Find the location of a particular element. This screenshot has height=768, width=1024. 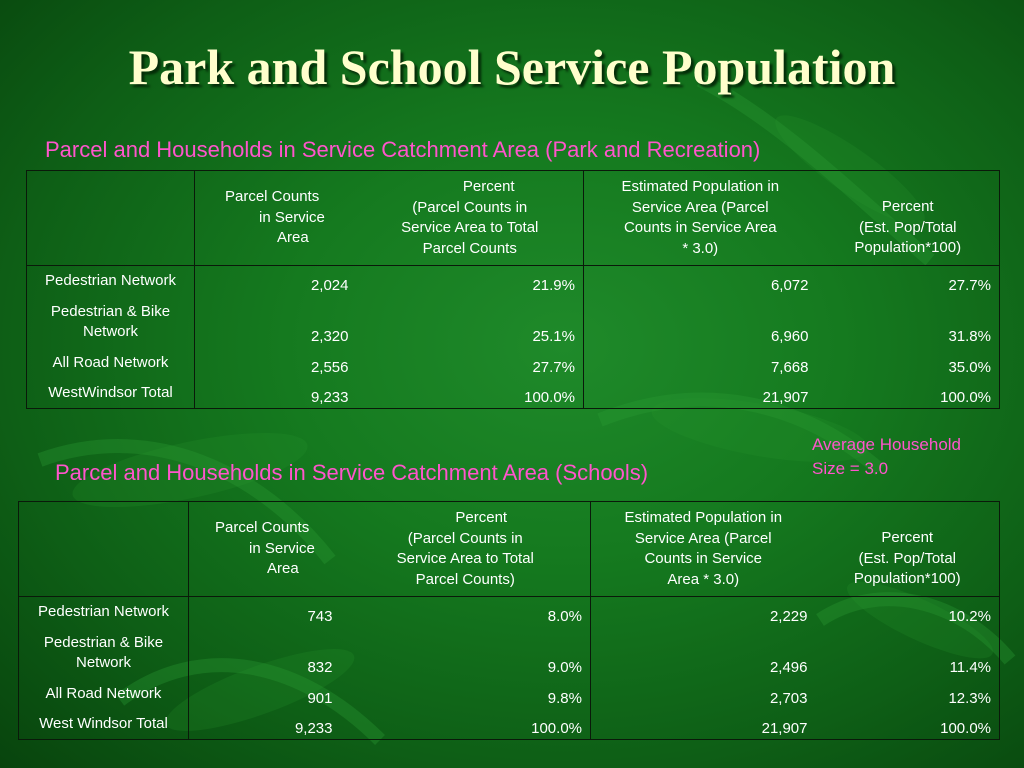

population-percent-cell: 31.8% is located at coordinates (969, 336).